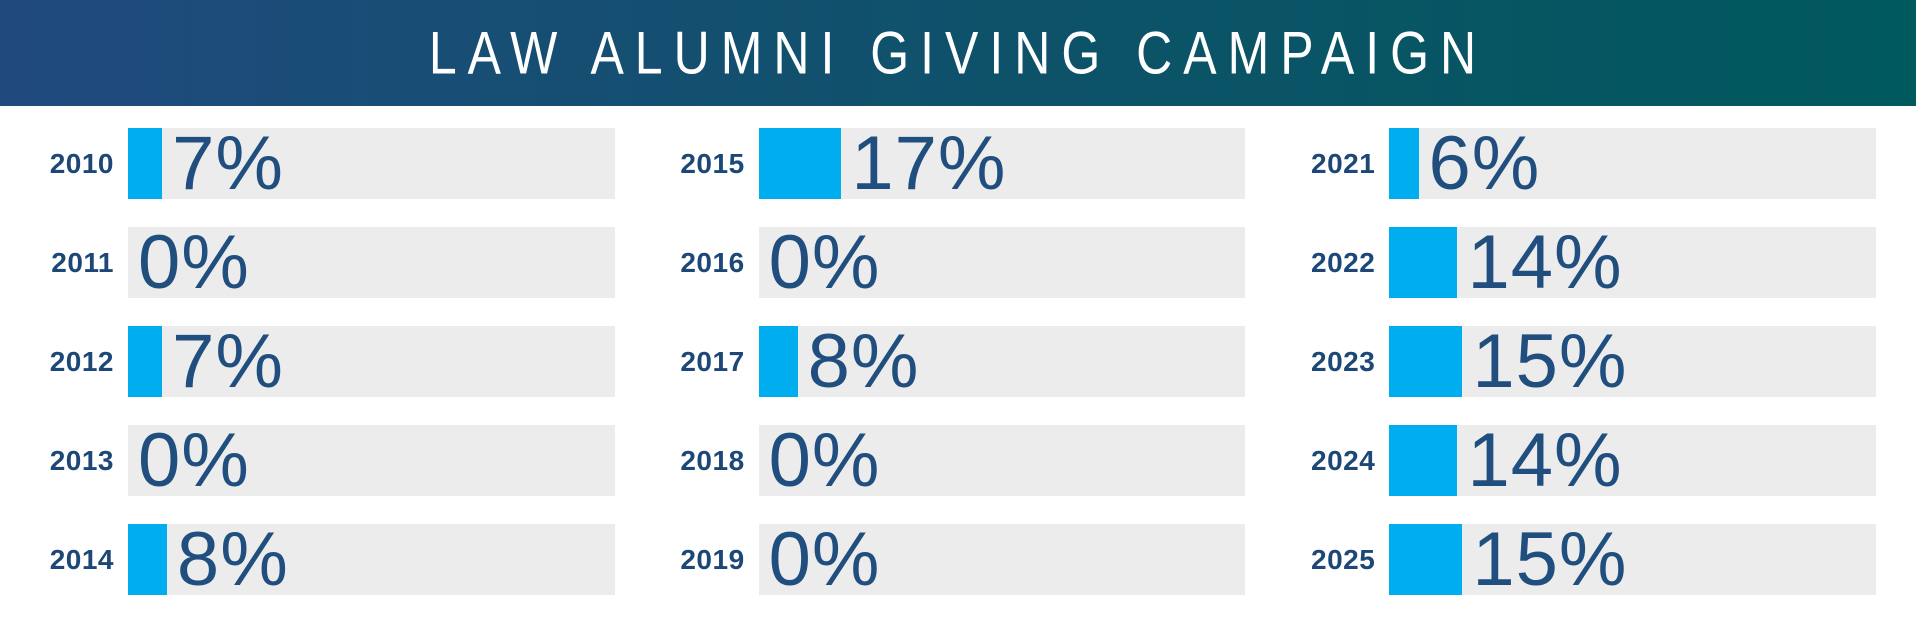 The image size is (1916, 643). What do you see at coordinates (1484, 163) in the screenshot?
I see `percent-label: 6%` at bounding box center [1484, 163].